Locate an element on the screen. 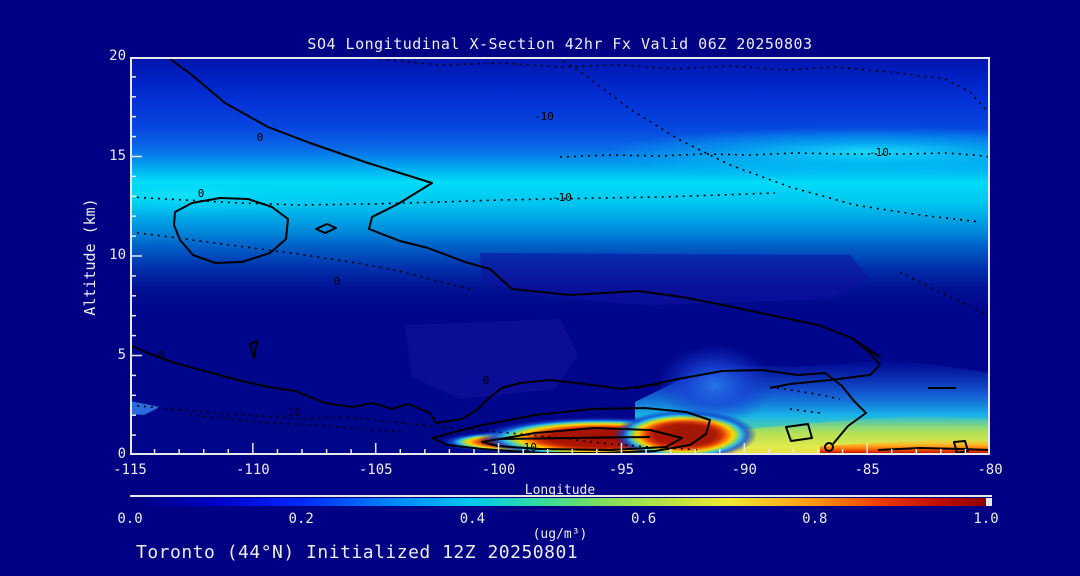 The image size is (1080, 576). lofted-blue-plume is located at coordinates (715, 385).